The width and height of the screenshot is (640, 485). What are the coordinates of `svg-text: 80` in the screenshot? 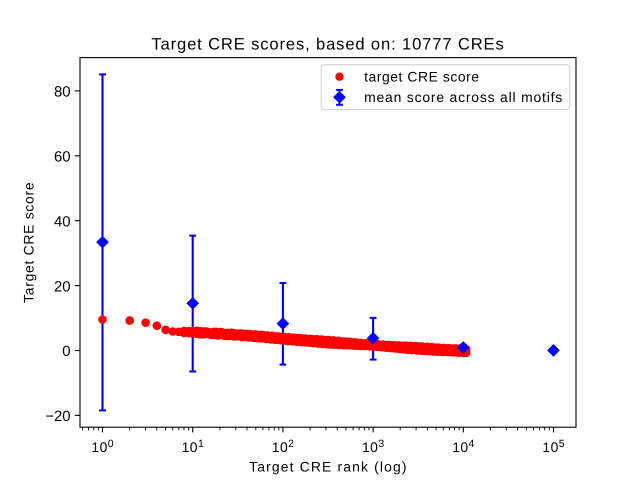 It's located at (62, 93).